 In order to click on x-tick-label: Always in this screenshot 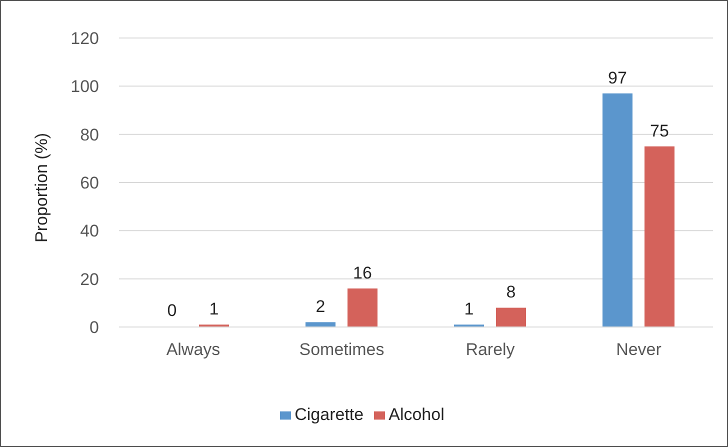, I will do `click(193, 350)`.